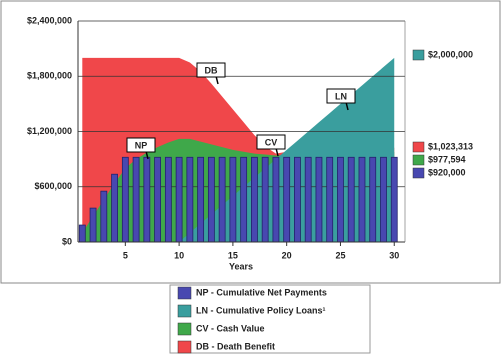 Image resolution: width=502 pixels, height=360 pixels. Describe the element at coordinates (394, 255) in the screenshot. I see `x-tick-label: 30` at that location.